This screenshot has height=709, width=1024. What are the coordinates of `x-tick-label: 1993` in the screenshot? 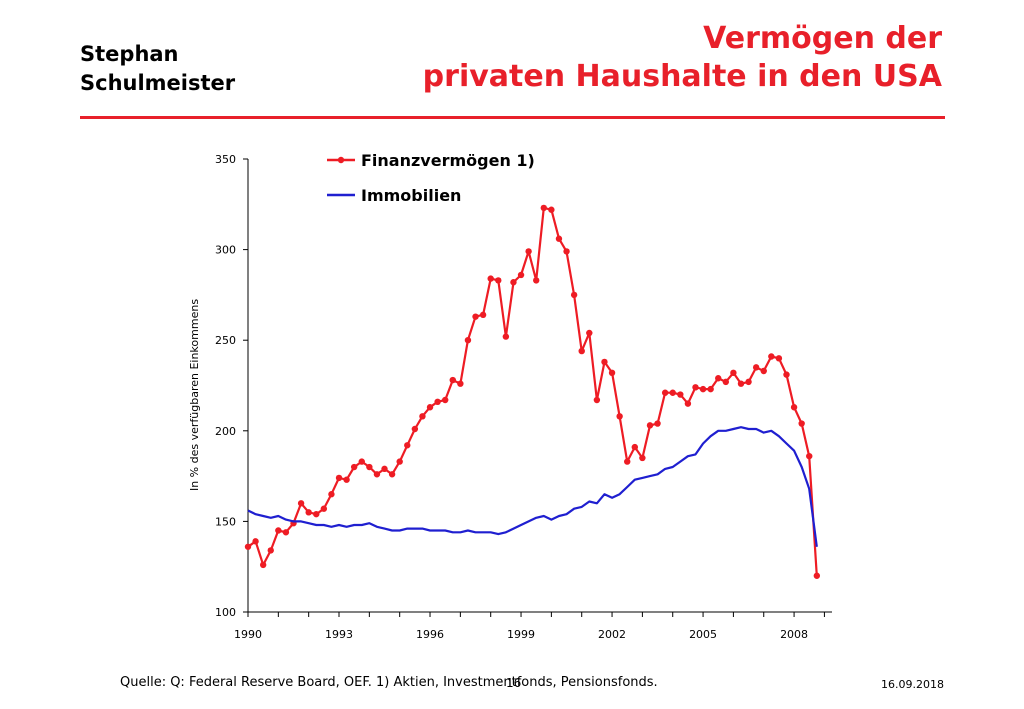 It's located at (339, 634).